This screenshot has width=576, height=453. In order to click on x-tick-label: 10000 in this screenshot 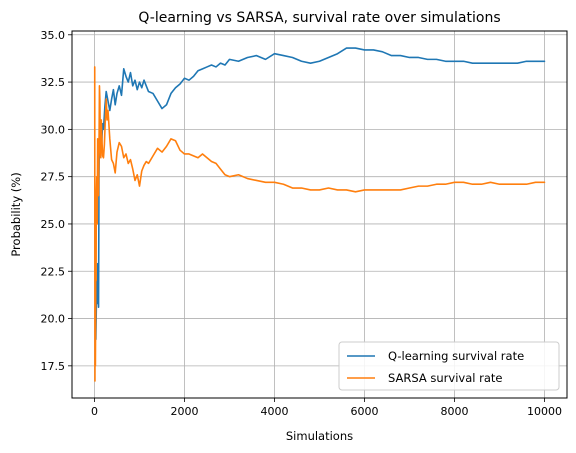, I will do `click(544, 411)`.